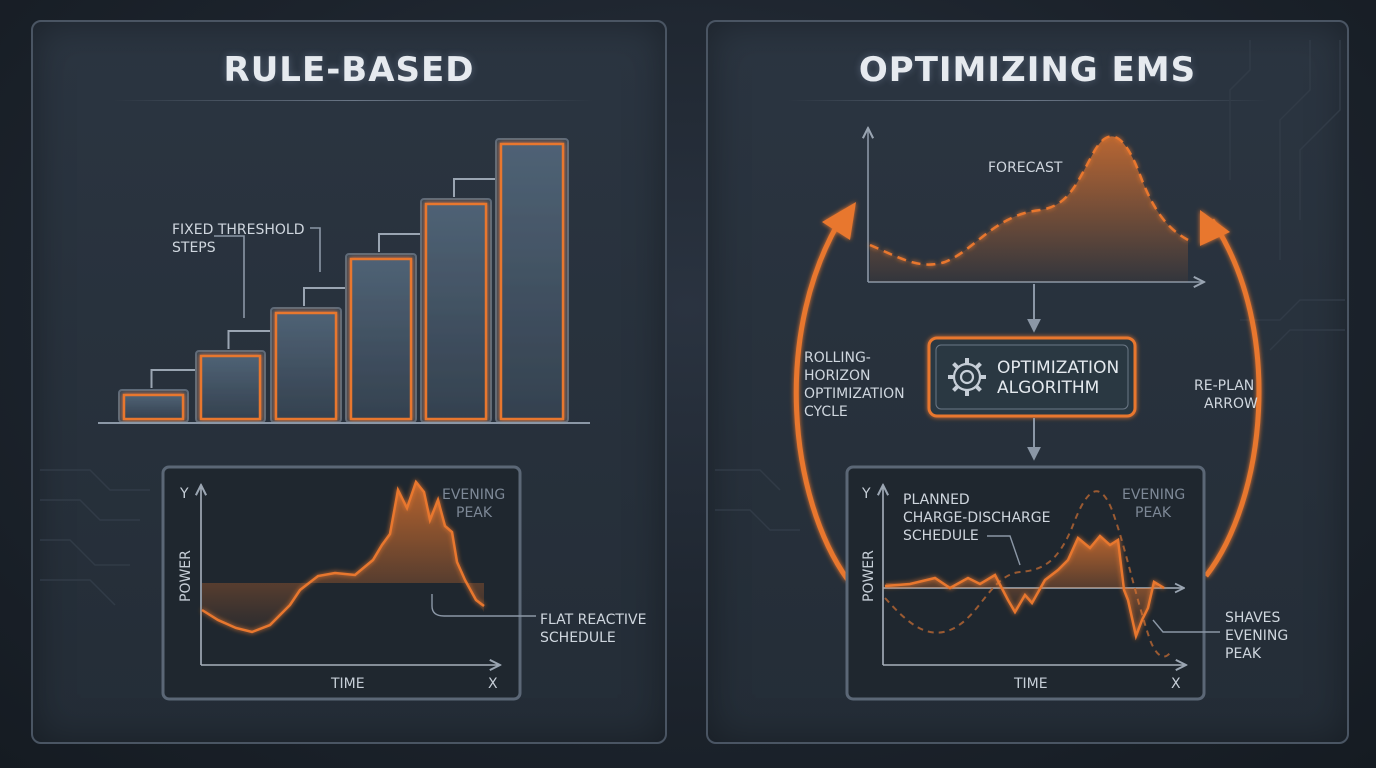  I want to click on load-area, so click(343, 557).